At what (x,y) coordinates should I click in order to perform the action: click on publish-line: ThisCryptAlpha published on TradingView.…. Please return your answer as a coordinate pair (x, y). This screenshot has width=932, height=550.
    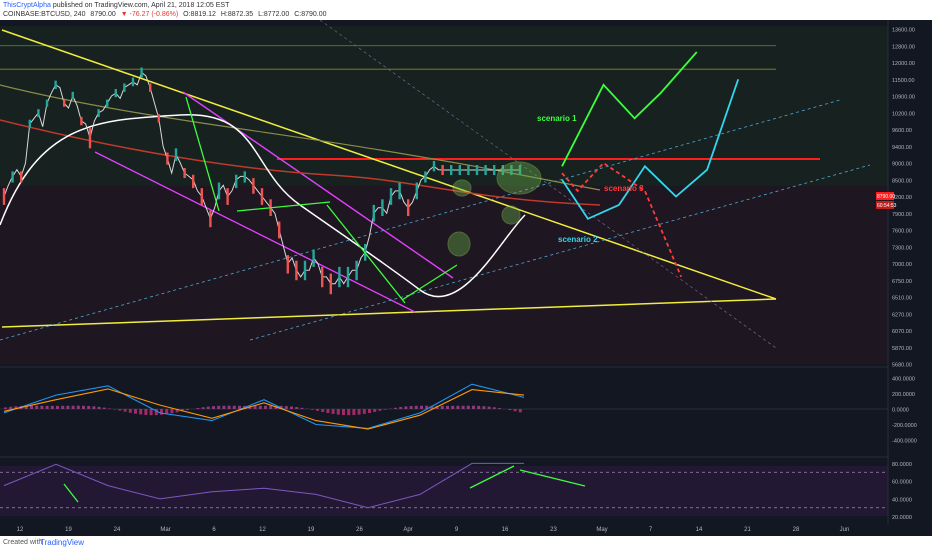
    Looking at the image, I should click on (116, 5).